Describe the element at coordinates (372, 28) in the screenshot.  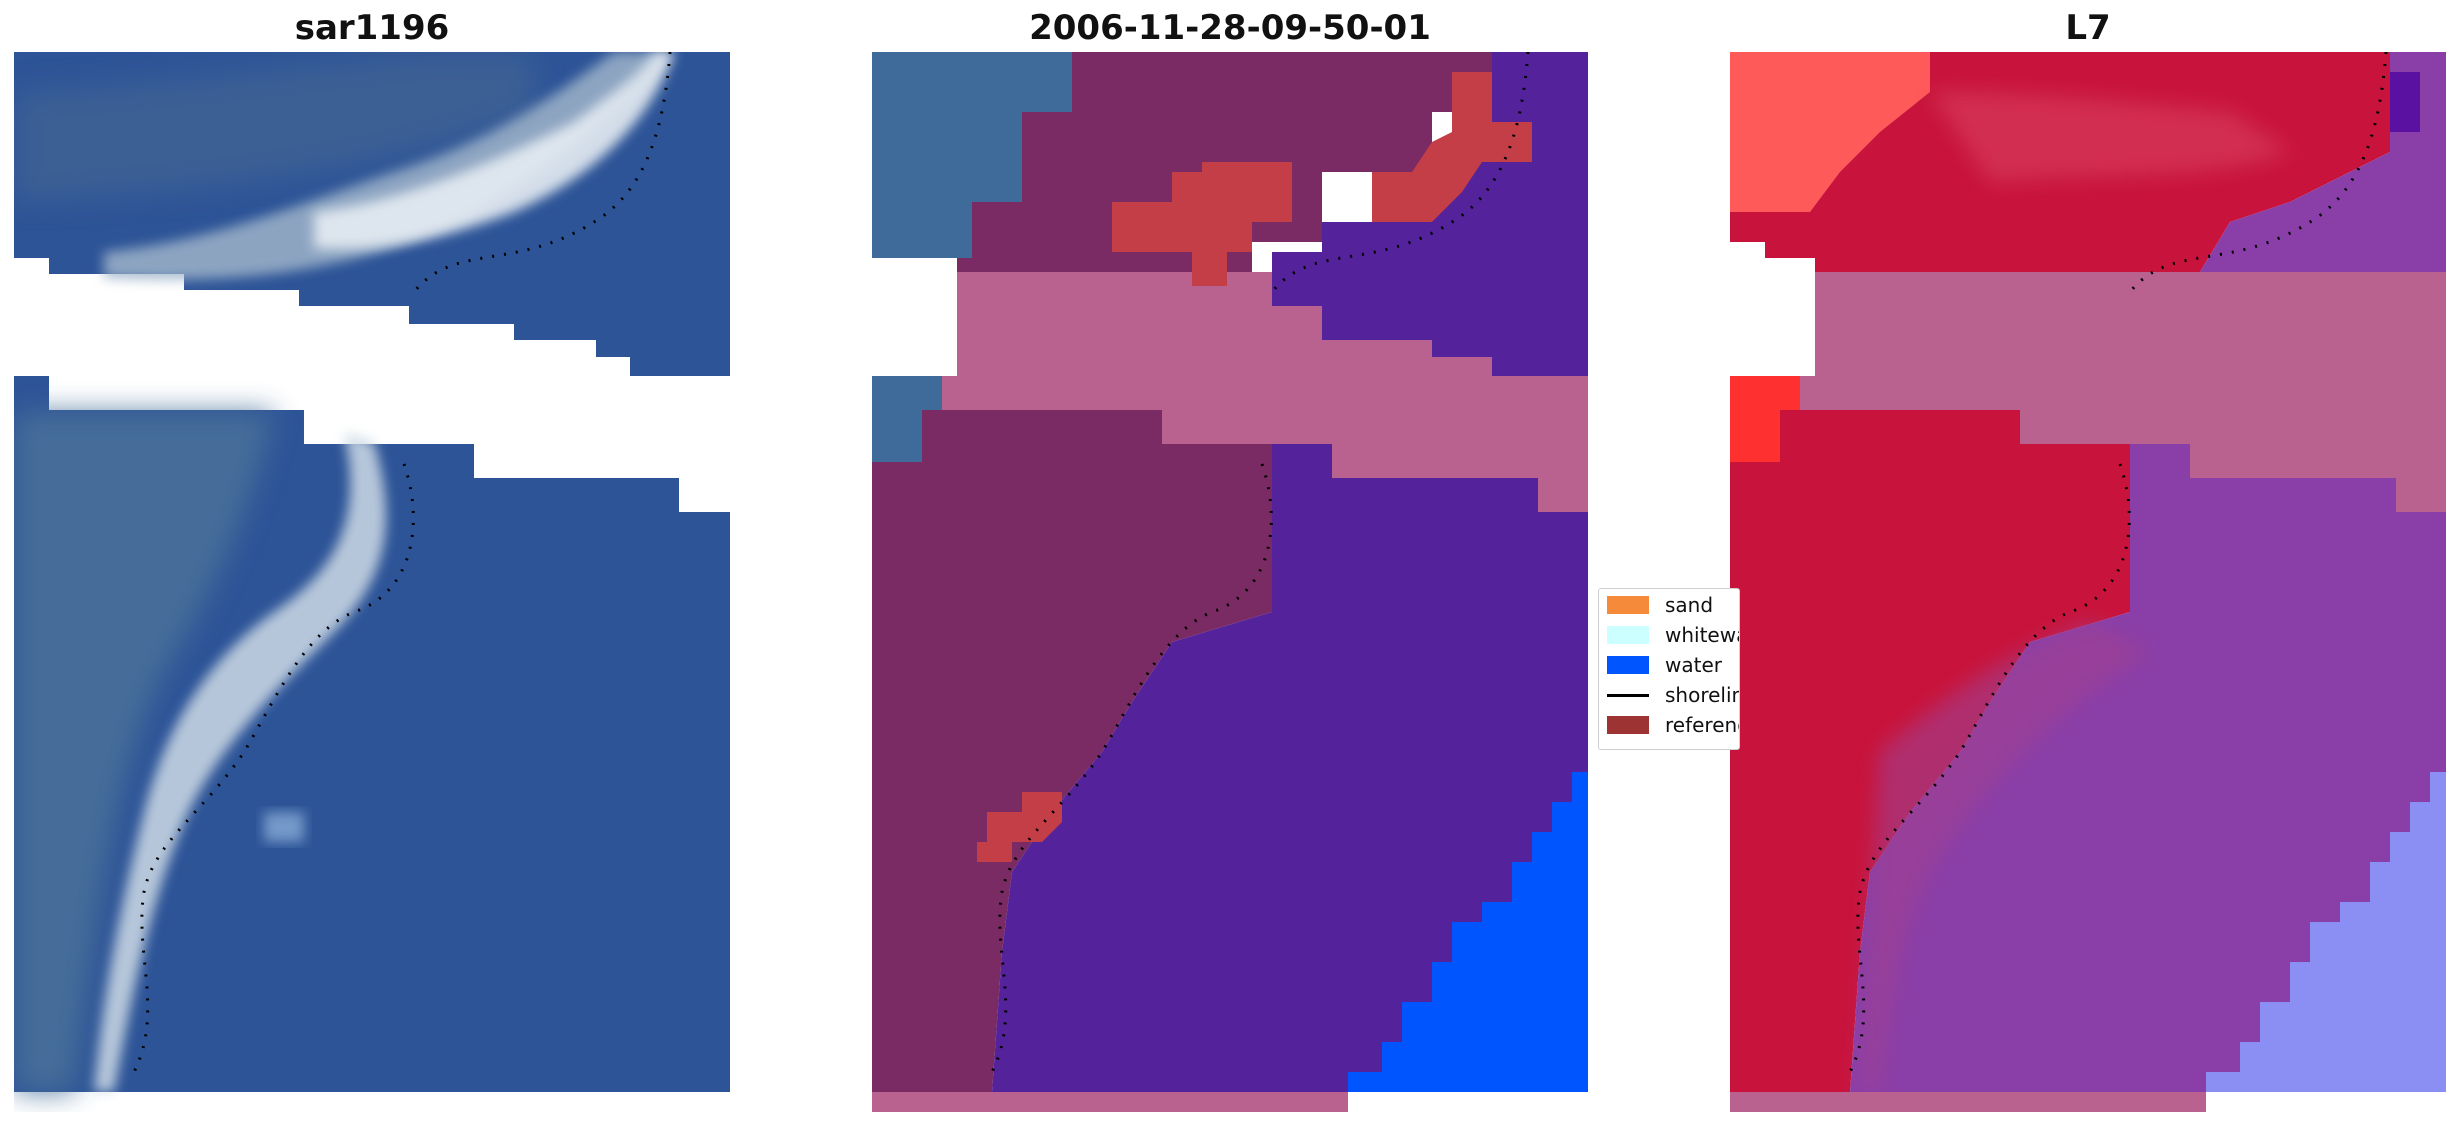
I see `panel-title-1: sar1196` at that location.